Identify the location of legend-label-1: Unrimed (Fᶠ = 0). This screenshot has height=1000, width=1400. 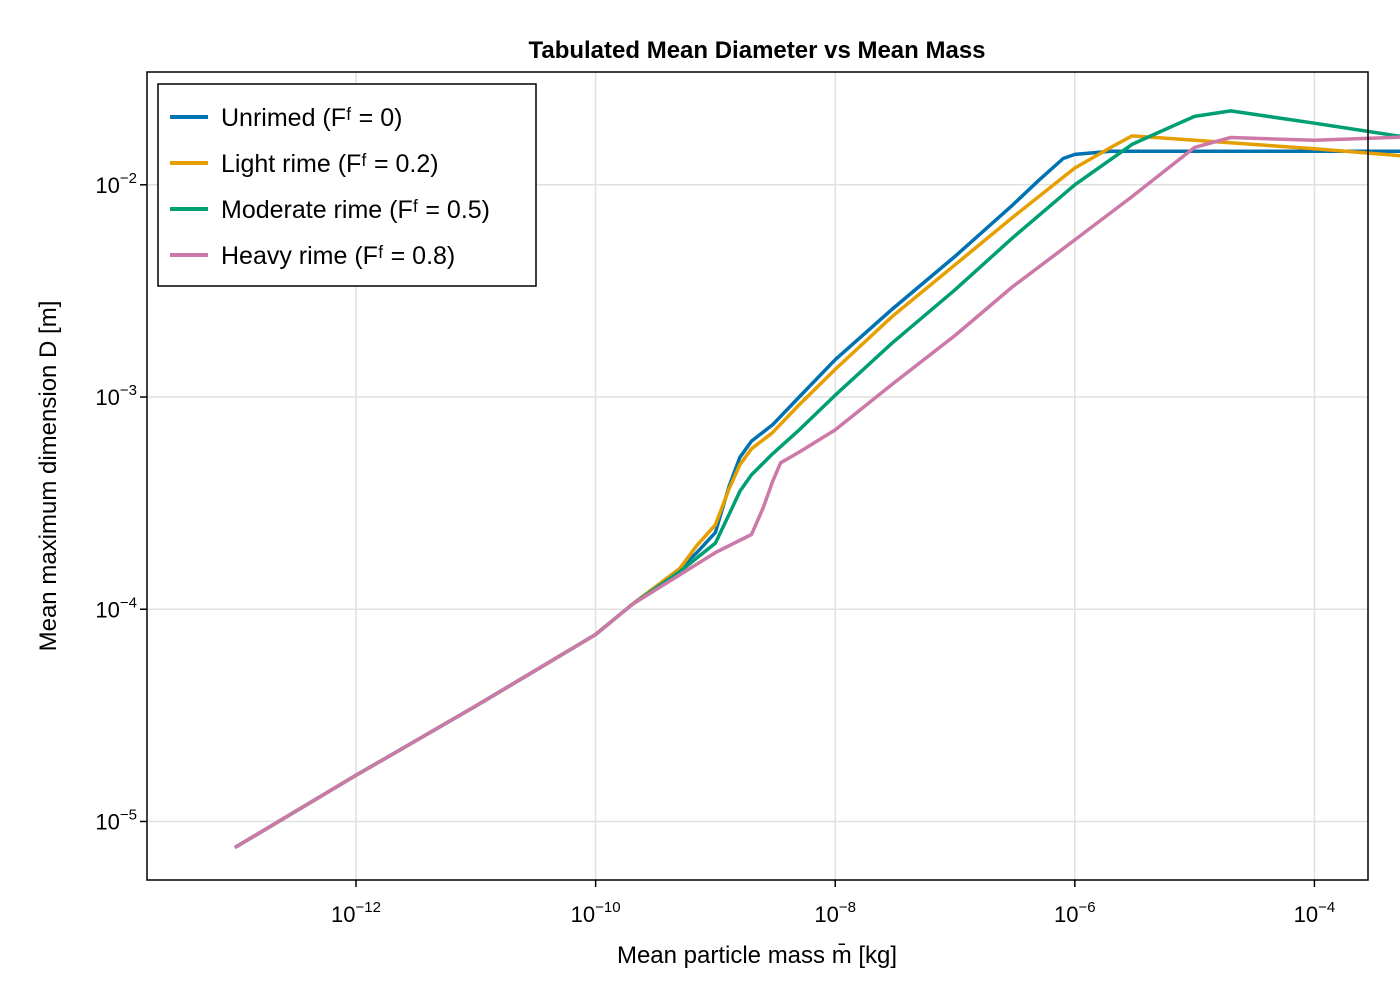
(311, 118).